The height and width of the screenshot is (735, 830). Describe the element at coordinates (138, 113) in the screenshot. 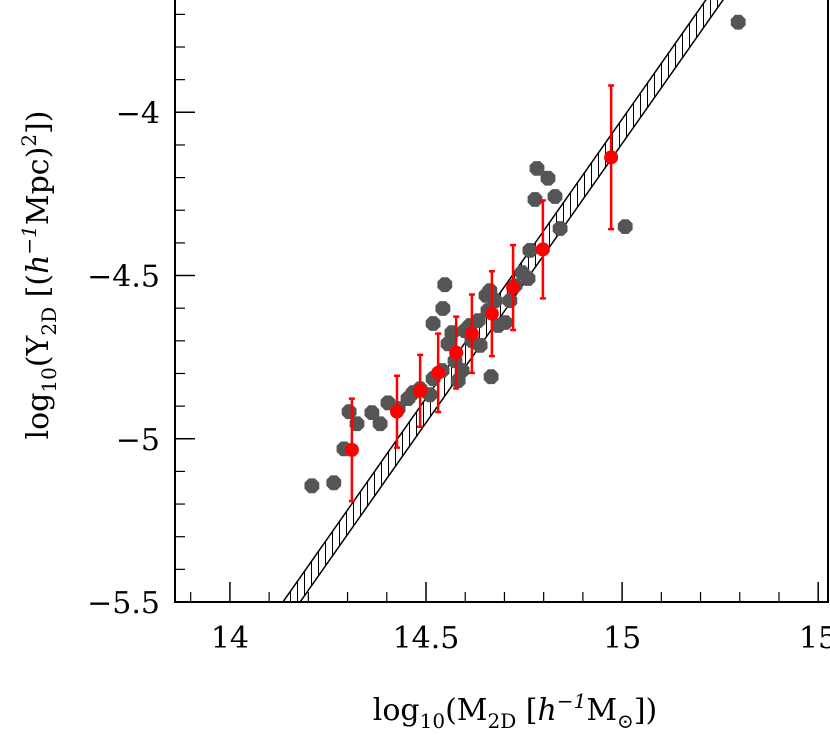

I see `y-tick-label: −4` at that location.